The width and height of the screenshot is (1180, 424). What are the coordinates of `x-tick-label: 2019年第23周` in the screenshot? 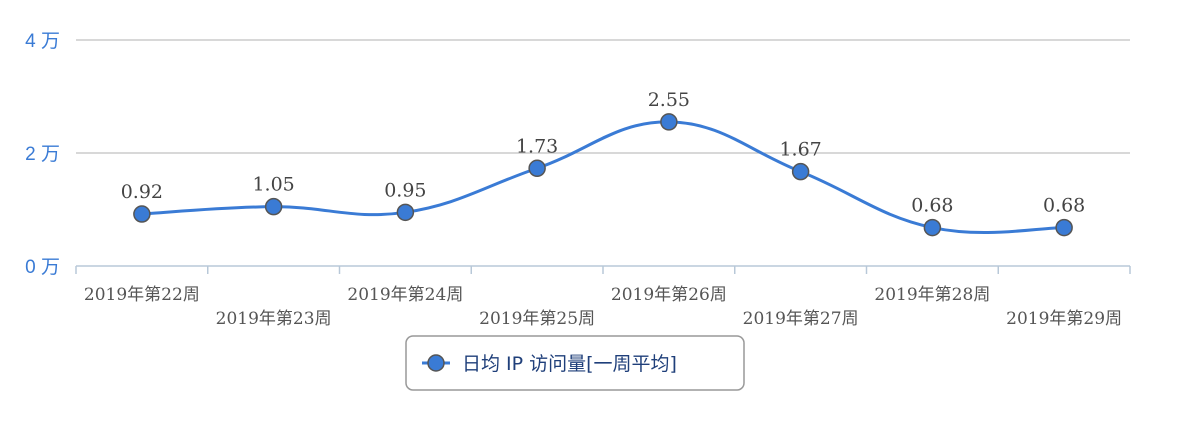 It's located at (274, 319).